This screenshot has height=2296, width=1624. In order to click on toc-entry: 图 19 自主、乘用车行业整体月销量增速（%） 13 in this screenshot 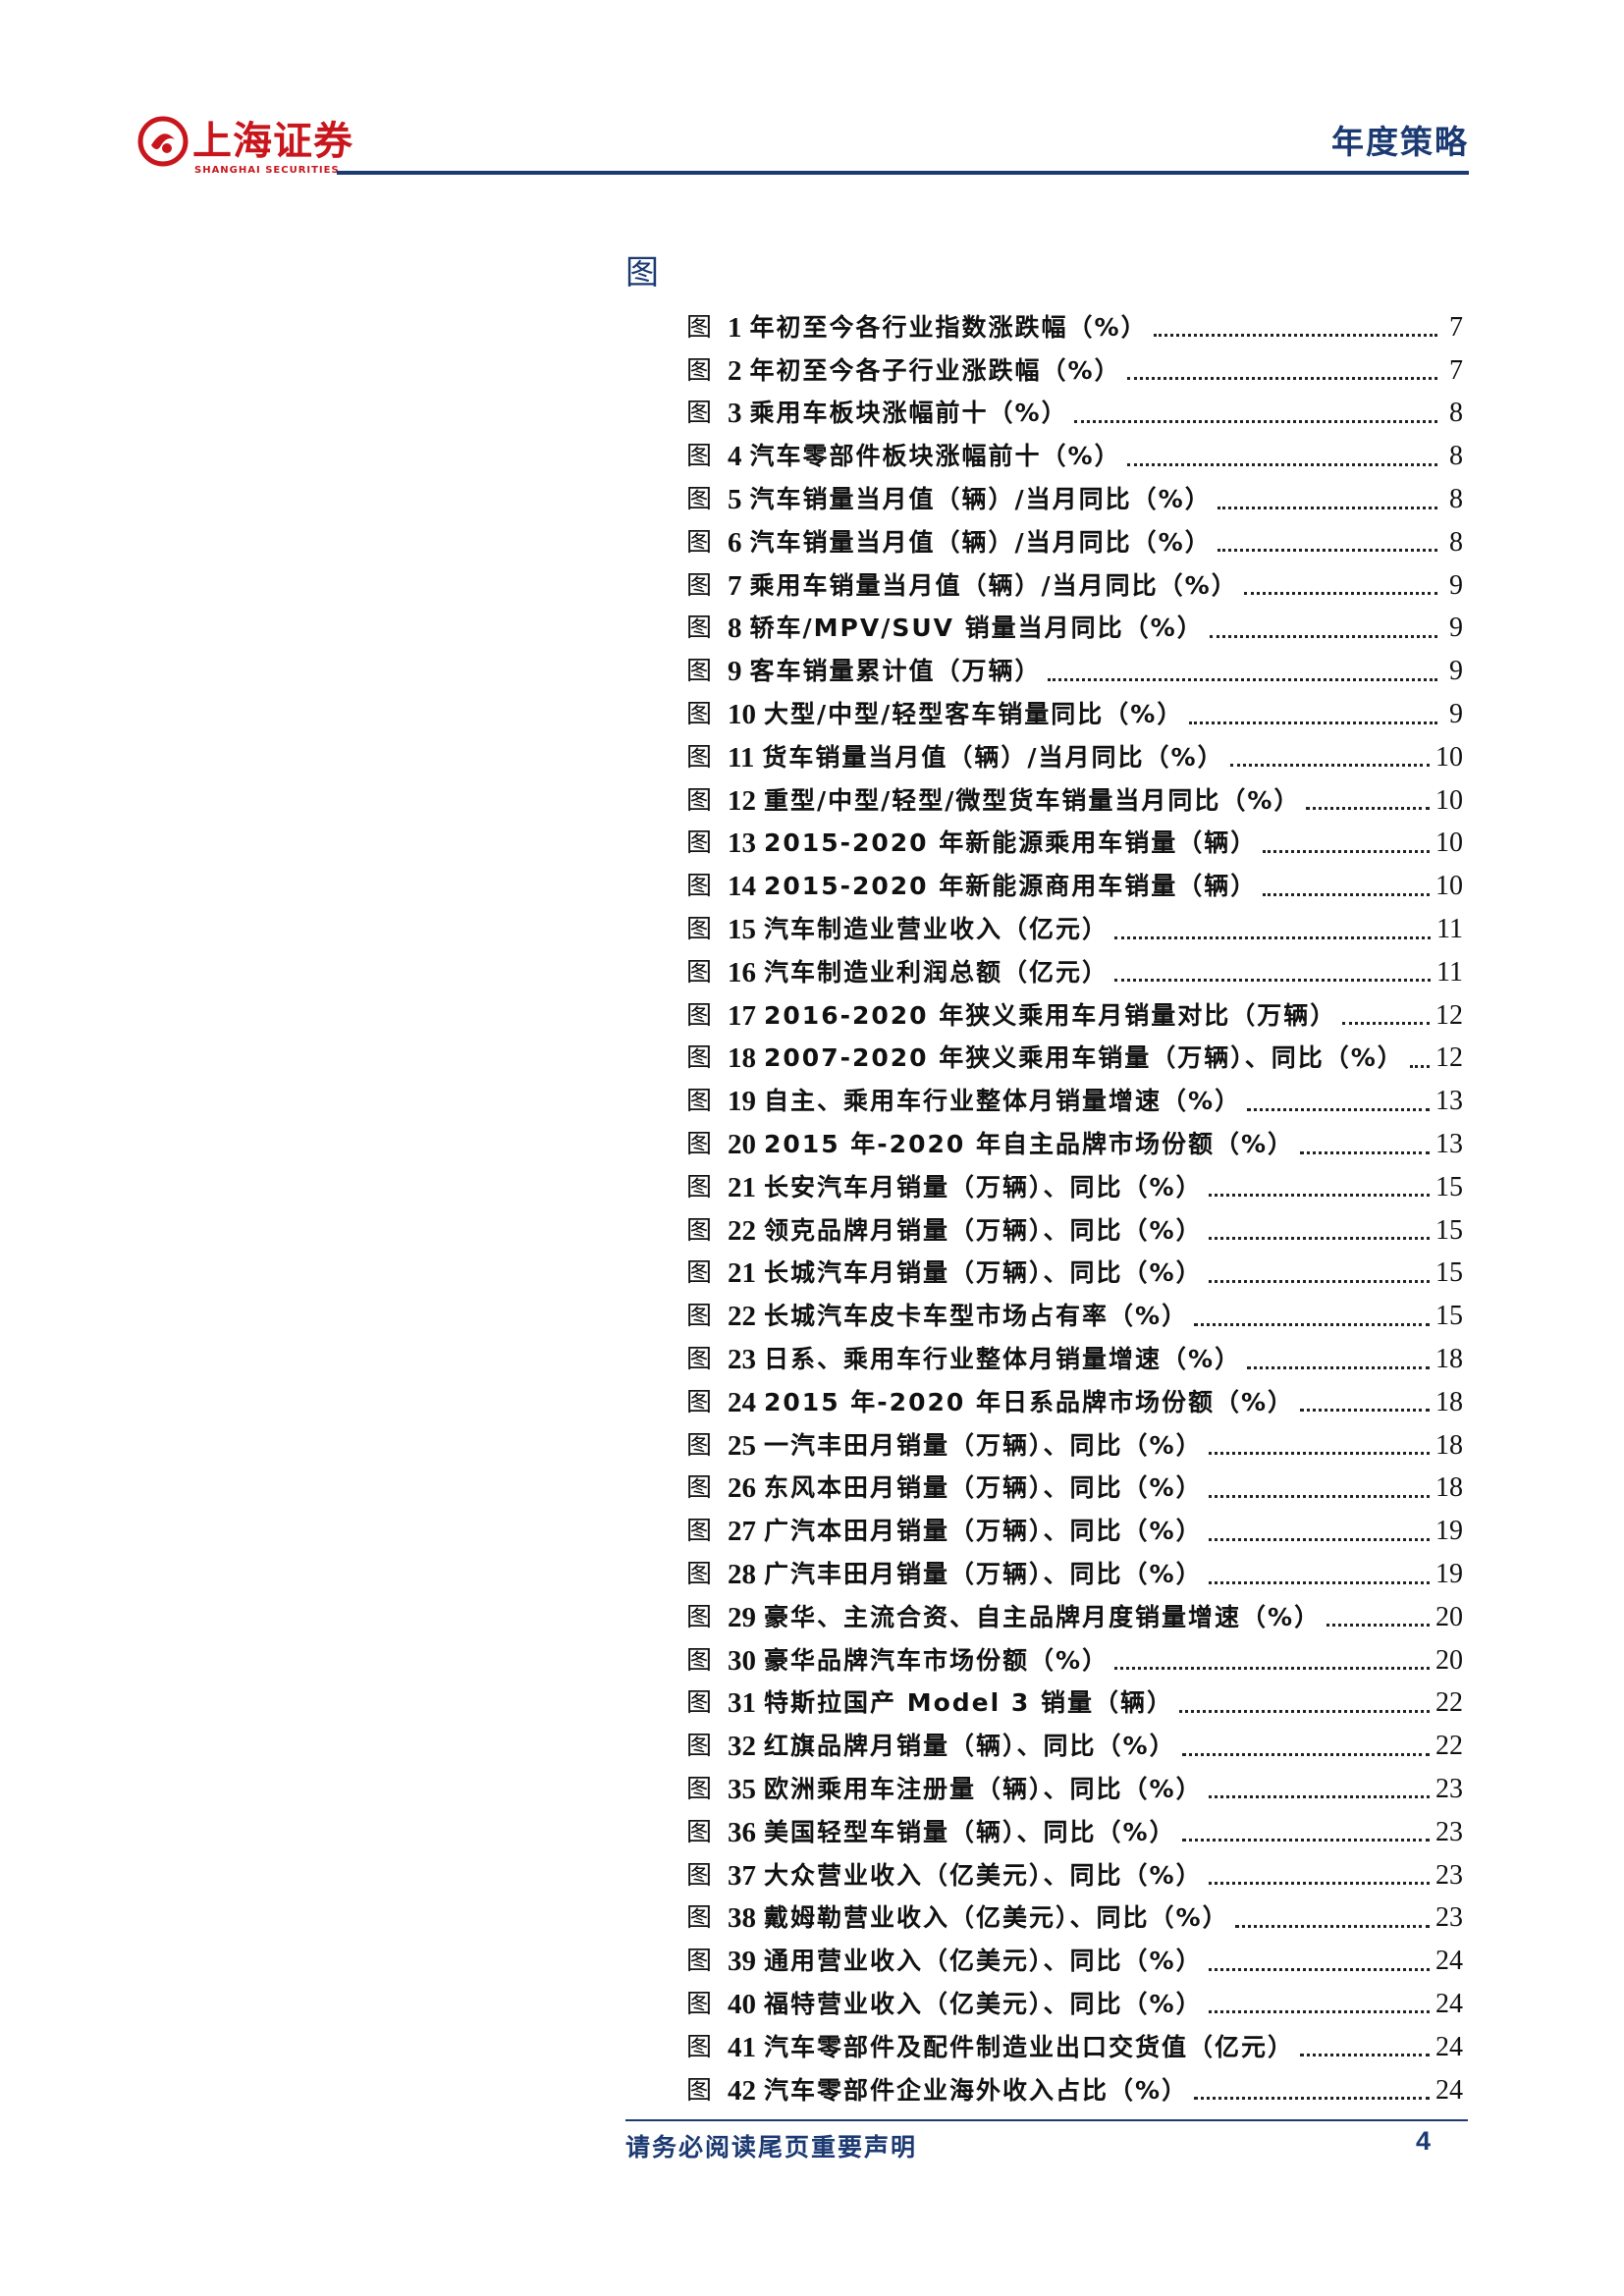, I will do `click(1074, 1101)`.